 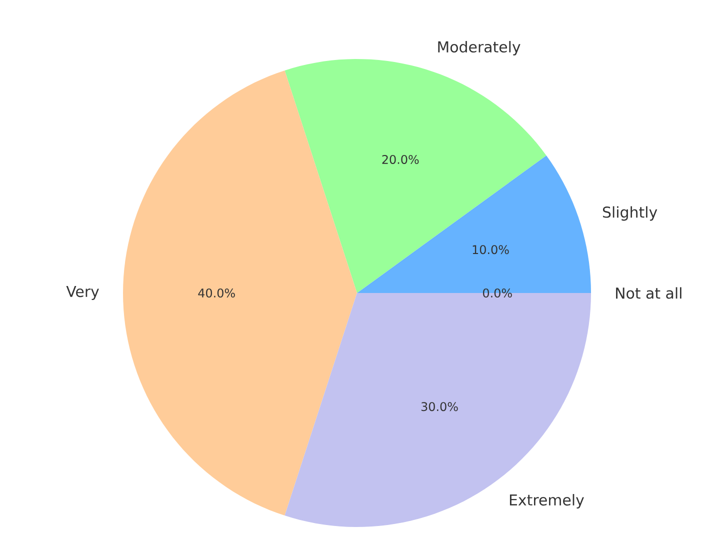 What do you see at coordinates (479, 48) in the screenshot?
I see `slice-label: Moderately` at bounding box center [479, 48].